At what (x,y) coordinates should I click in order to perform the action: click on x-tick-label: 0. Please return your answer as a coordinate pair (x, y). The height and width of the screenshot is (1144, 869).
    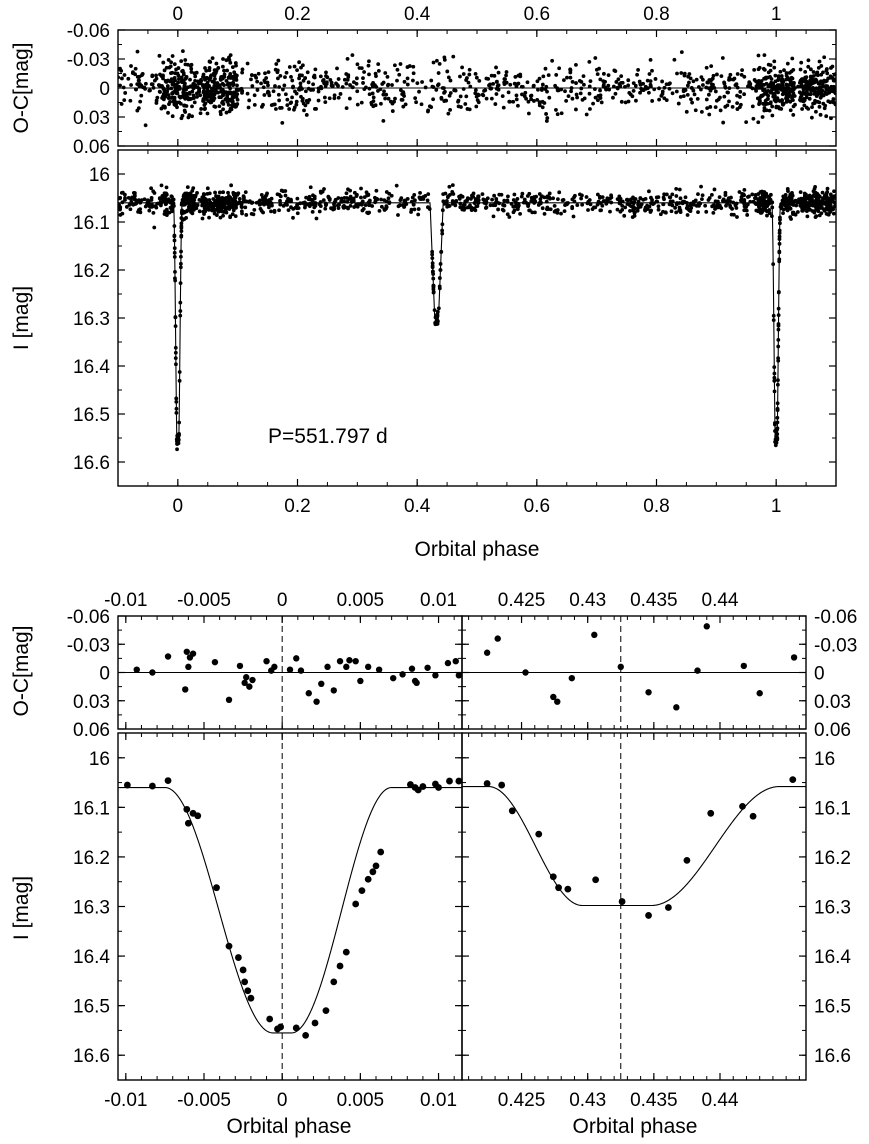
    Looking at the image, I should click on (282, 1100).